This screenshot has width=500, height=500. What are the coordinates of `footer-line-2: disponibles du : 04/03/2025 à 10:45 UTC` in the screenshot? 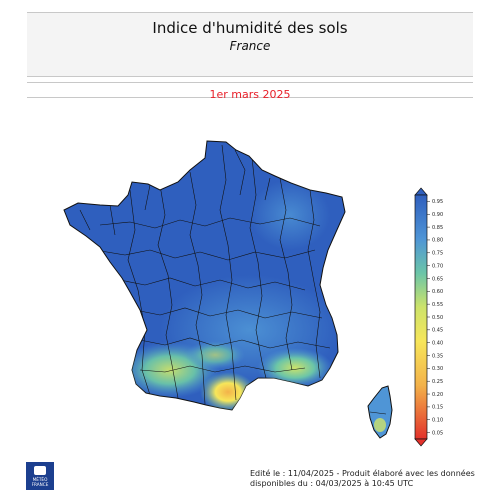 It's located at (332, 483).